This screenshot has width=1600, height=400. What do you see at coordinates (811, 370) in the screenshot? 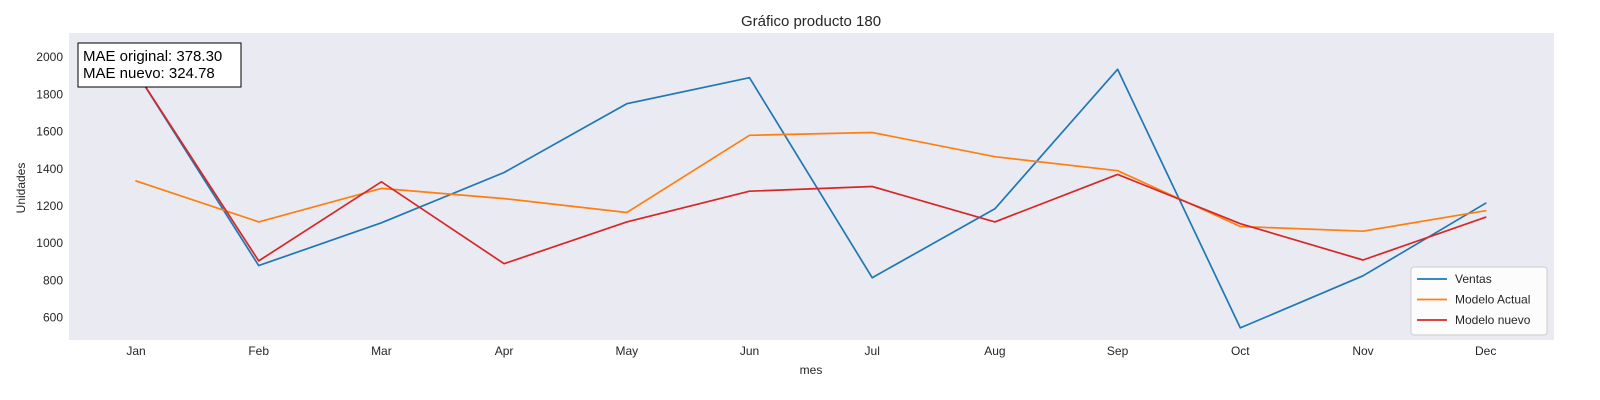
I see `x-axis-label: mes` at bounding box center [811, 370].